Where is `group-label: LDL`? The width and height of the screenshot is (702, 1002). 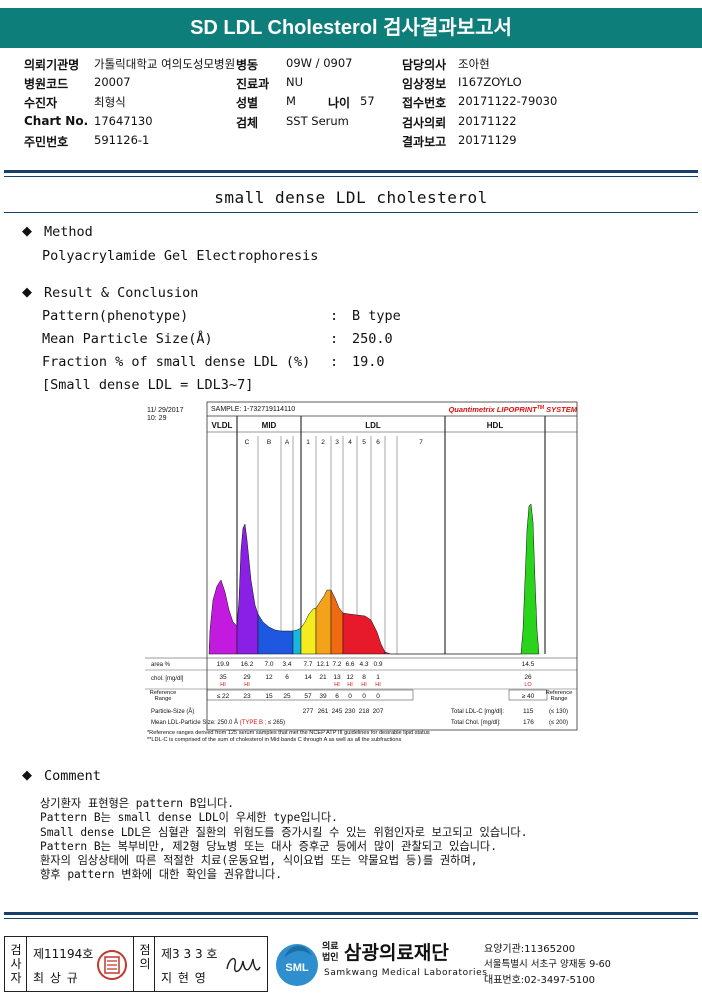 group-label: LDL is located at coordinates (373, 425).